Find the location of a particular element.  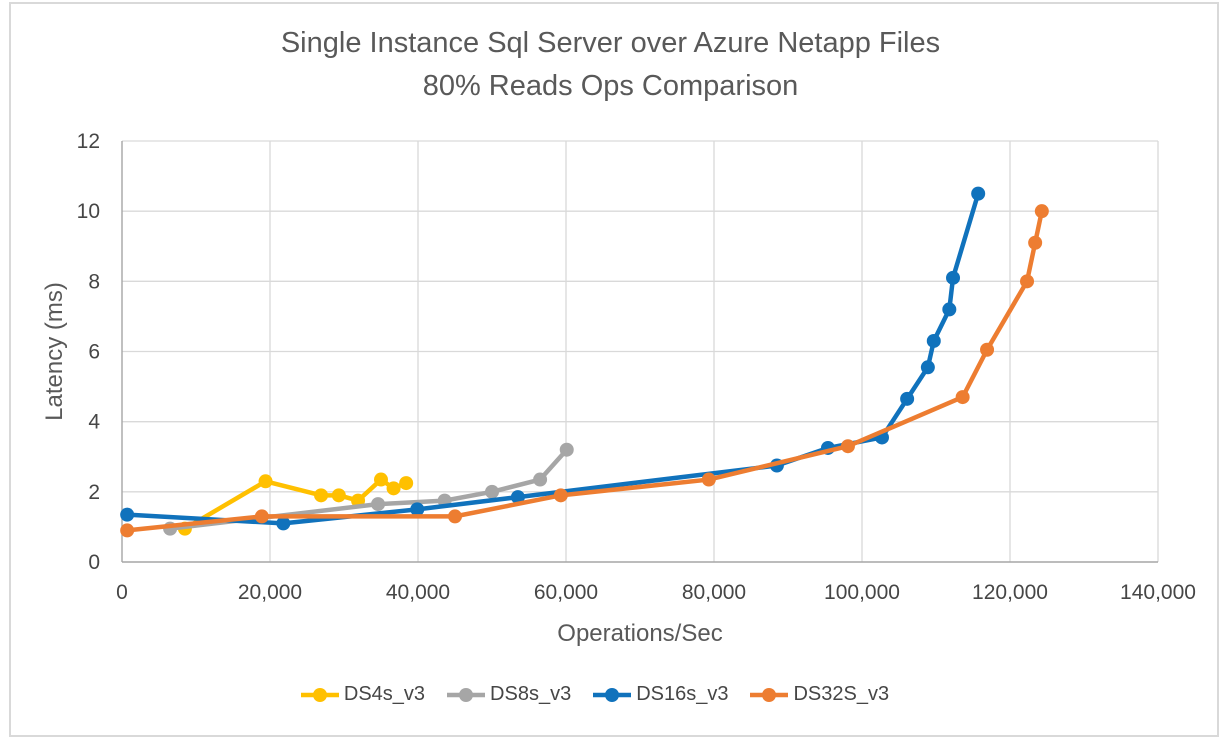

x-tick-label: 80,000 is located at coordinates (714, 592).